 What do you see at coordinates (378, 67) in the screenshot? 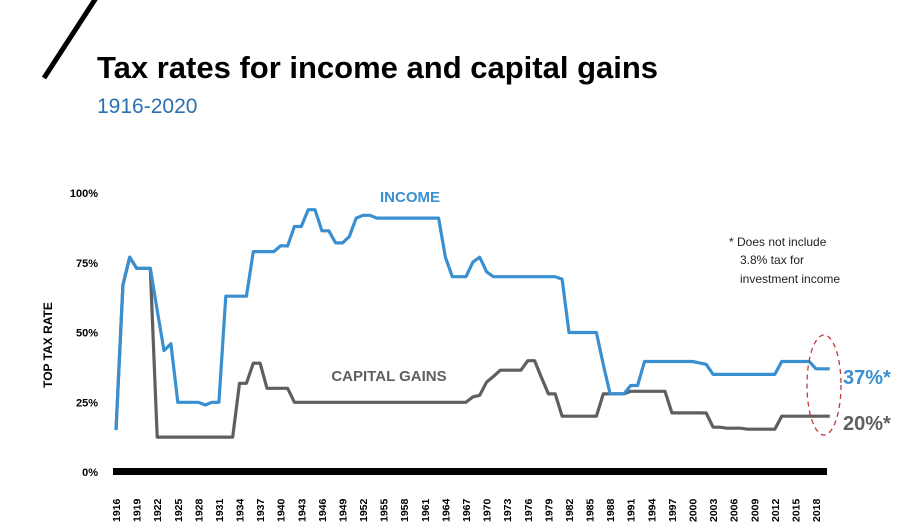
I see `chart-title: Tax rates for income and capital gains` at bounding box center [378, 67].